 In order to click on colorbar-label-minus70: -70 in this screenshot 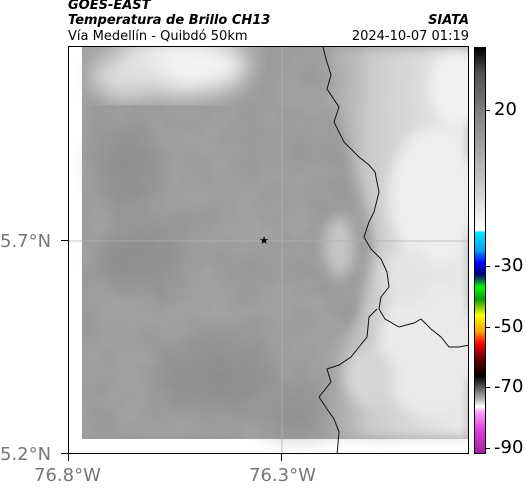, I will do `click(509, 386)`.